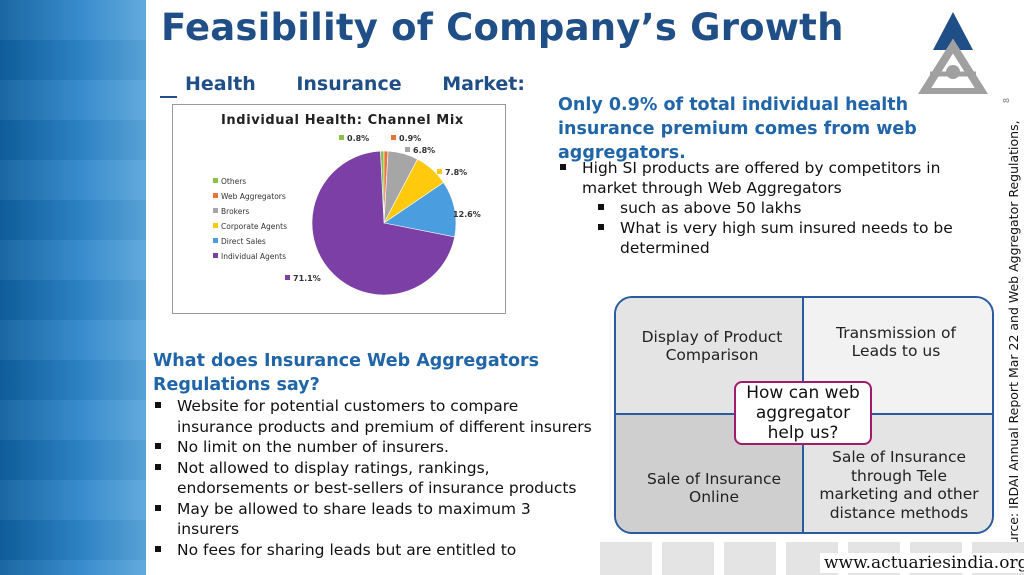 Image resolution: width=1024 pixels, height=575 pixels. What do you see at coordinates (467, 214) in the screenshot?
I see `value-label: 12.6%` at bounding box center [467, 214].